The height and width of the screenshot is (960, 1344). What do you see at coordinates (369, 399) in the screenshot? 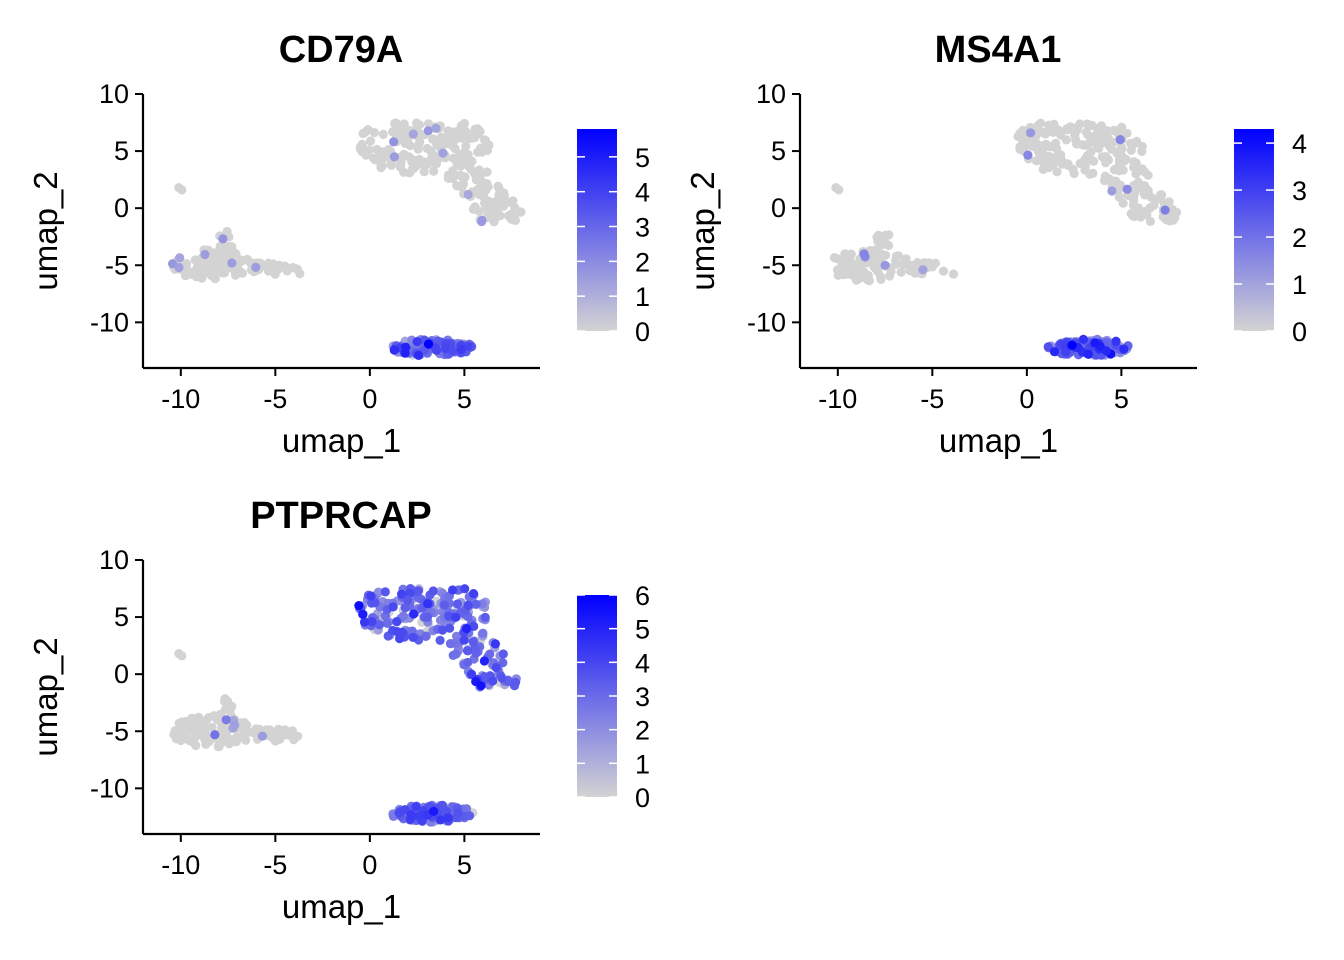
I see `x-tick-label: 0` at bounding box center [369, 399].